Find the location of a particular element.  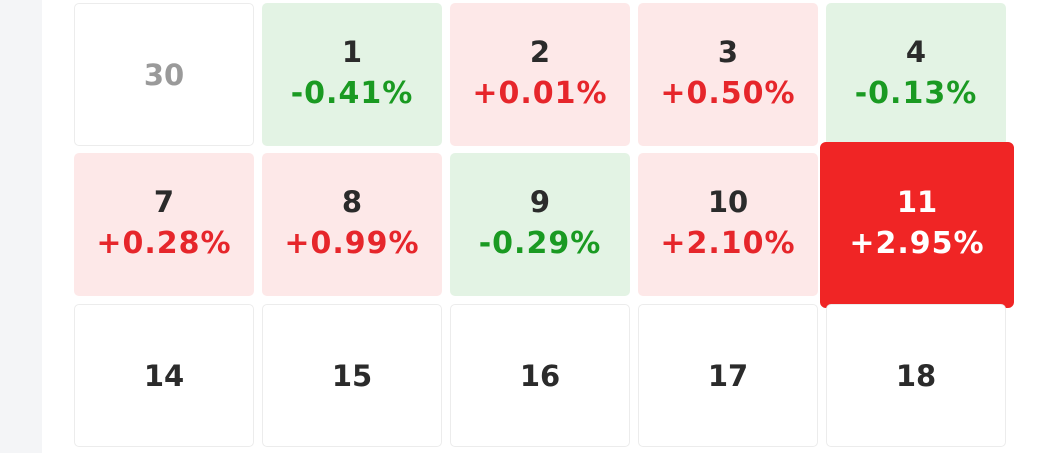

day-number: 8 is located at coordinates (352, 201).